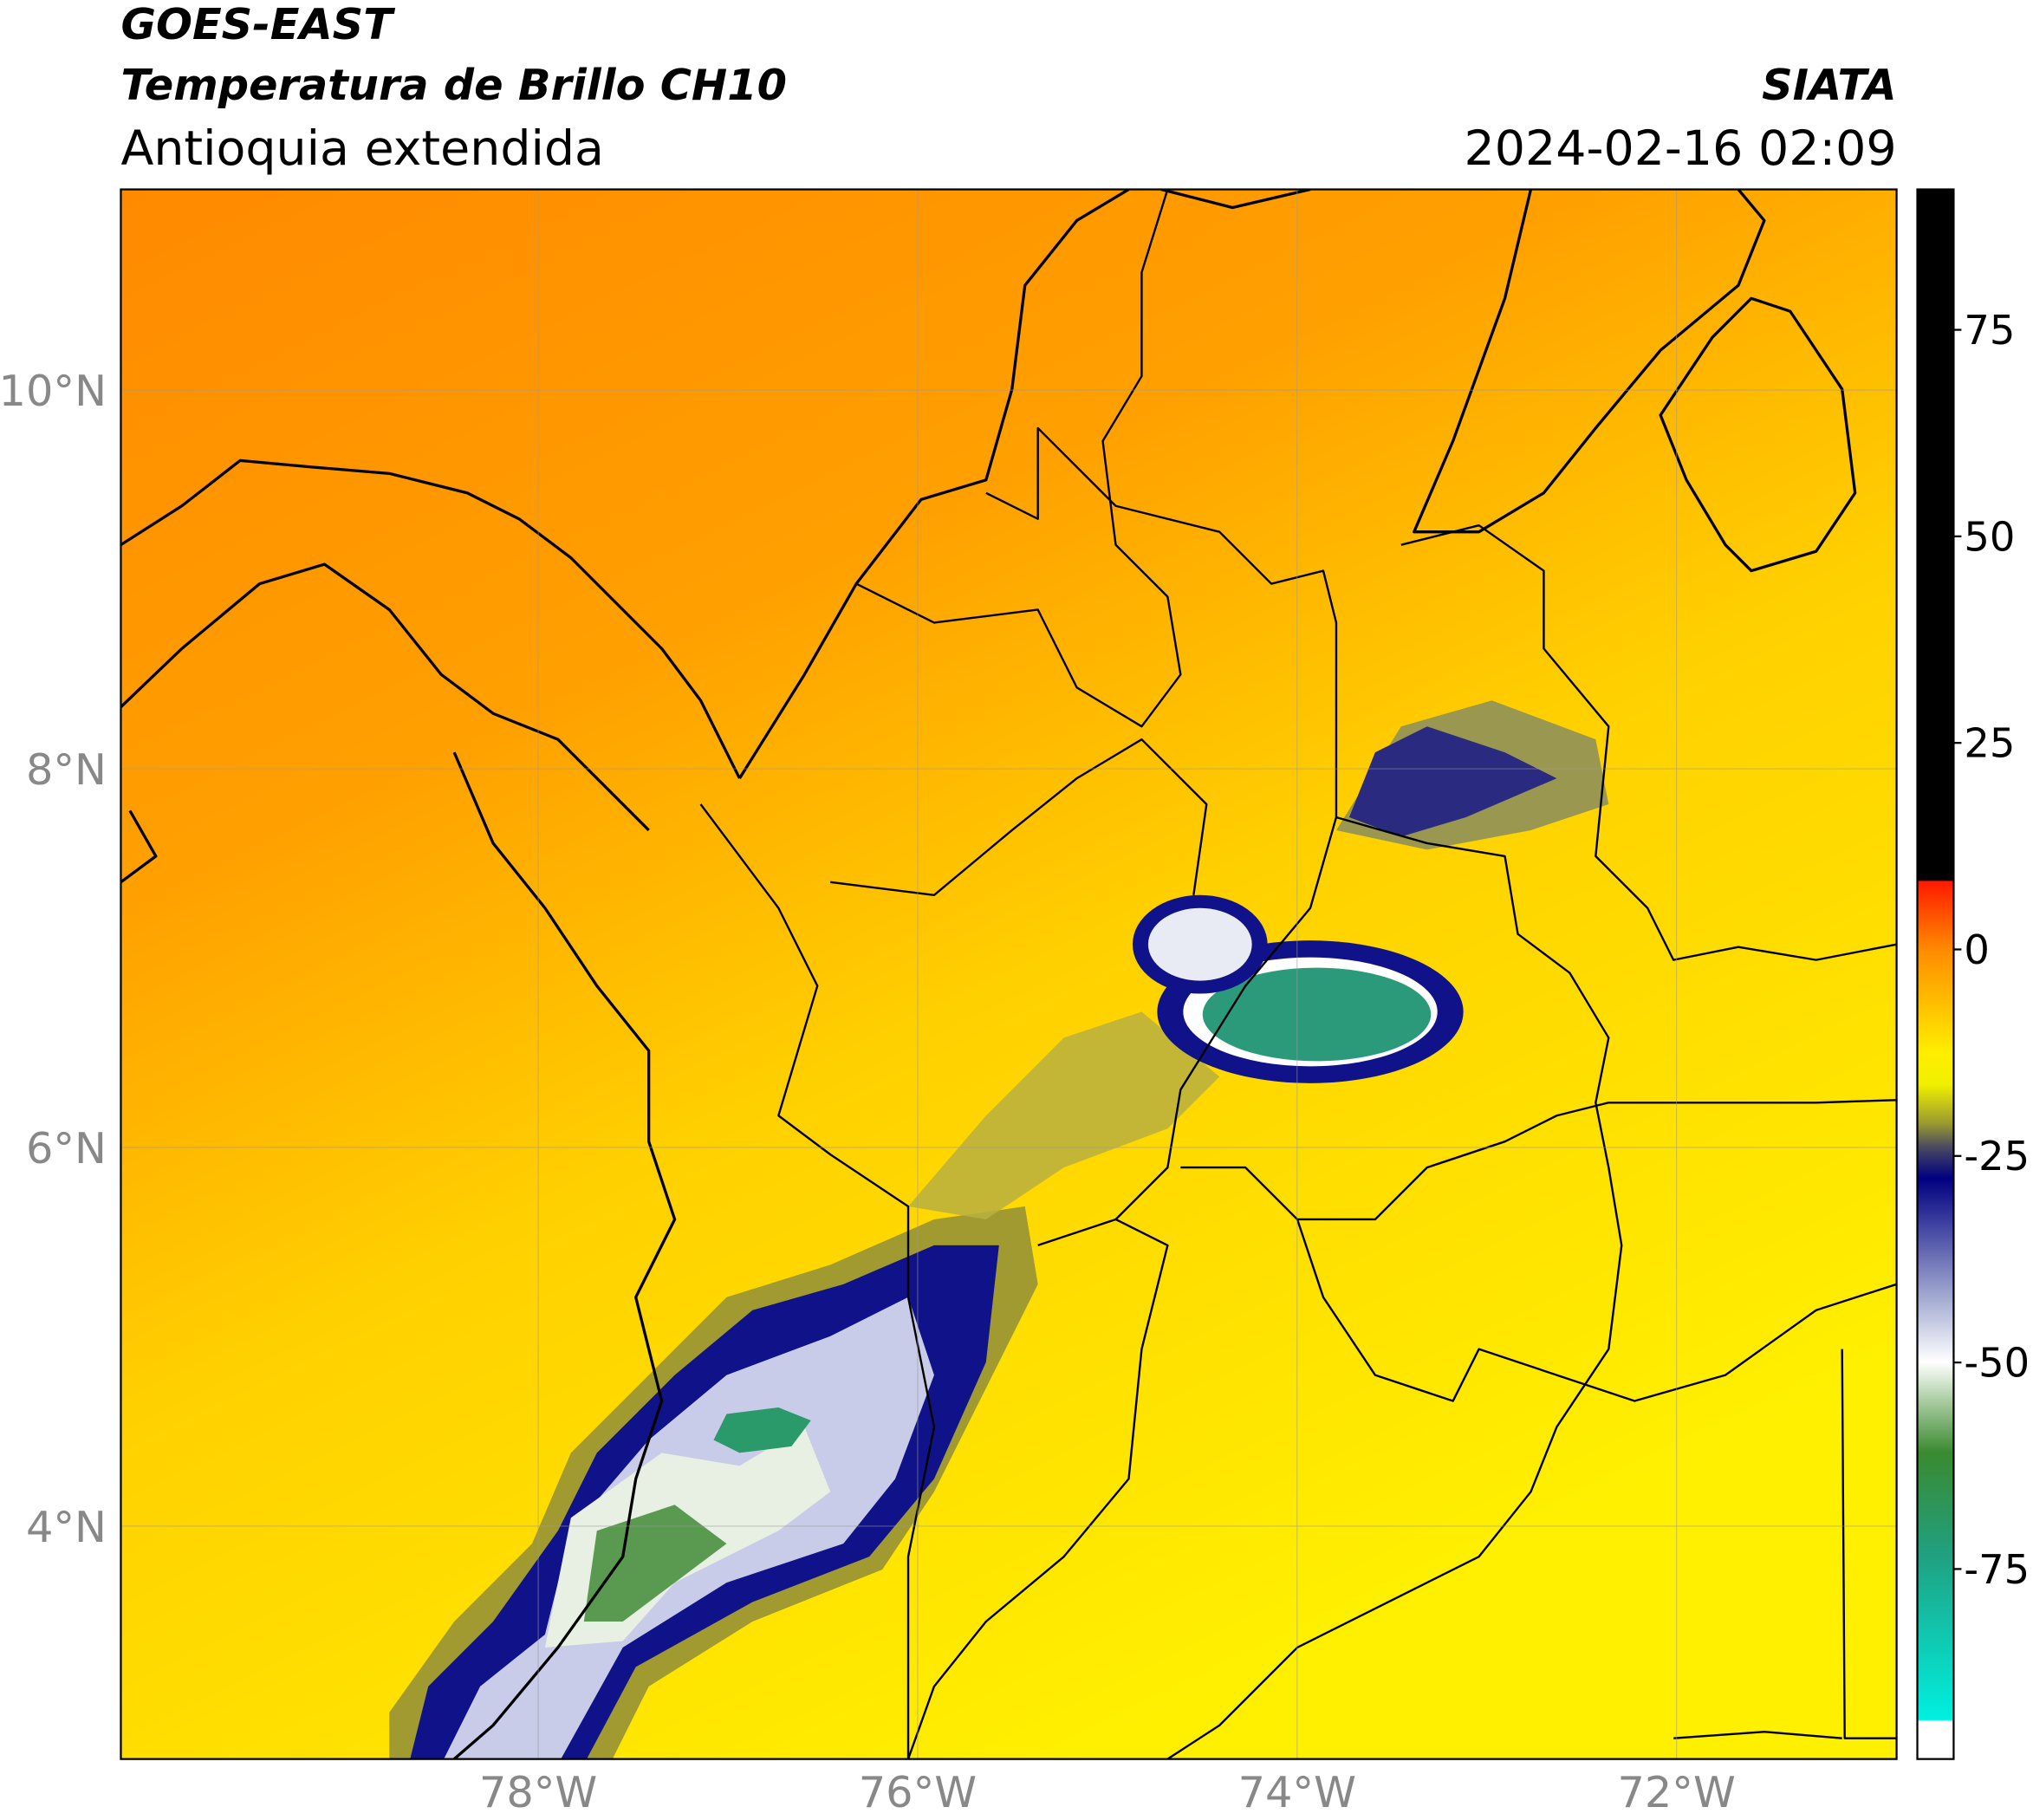 This screenshot has width=2033, height=1820. Describe the element at coordinates (53, 391) in the screenshot. I see `y-tick-label: 10°N` at that location.